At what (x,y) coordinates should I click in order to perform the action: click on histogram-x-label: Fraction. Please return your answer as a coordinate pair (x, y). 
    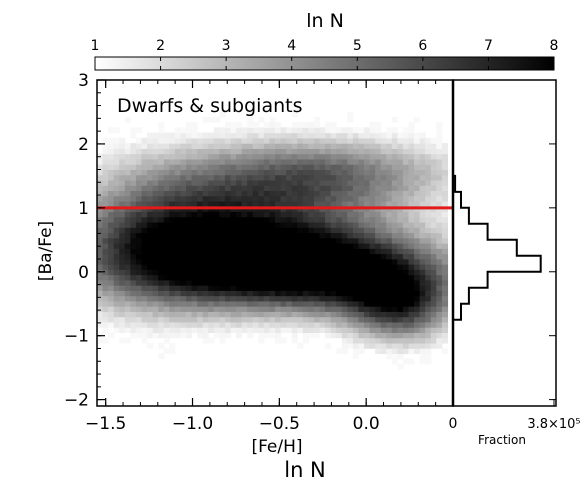
    Looking at the image, I should click on (502, 440).